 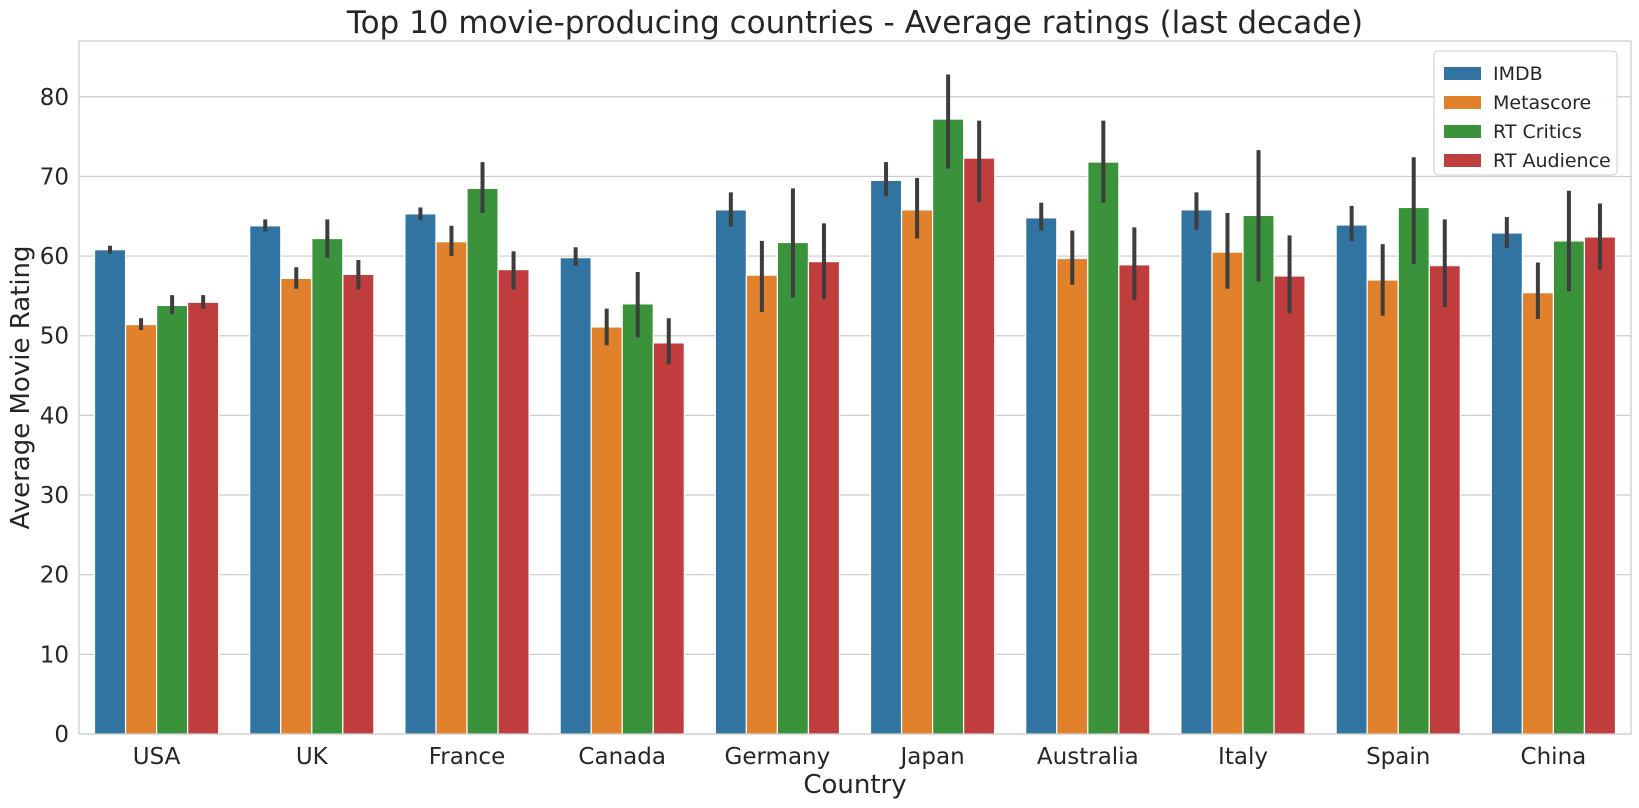 What do you see at coordinates (54, 496) in the screenshot?
I see `y-tick-label: 30` at bounding box center [54, 496].